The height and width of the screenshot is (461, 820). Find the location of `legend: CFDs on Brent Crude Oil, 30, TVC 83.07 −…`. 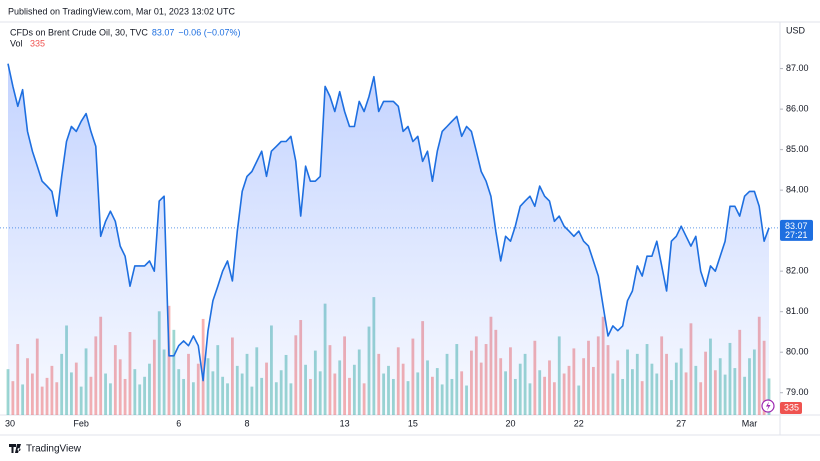

legend: CFDs on Brent Crude Oil, 30, TVC 83.07 −… is located at coordinates (125, 37).